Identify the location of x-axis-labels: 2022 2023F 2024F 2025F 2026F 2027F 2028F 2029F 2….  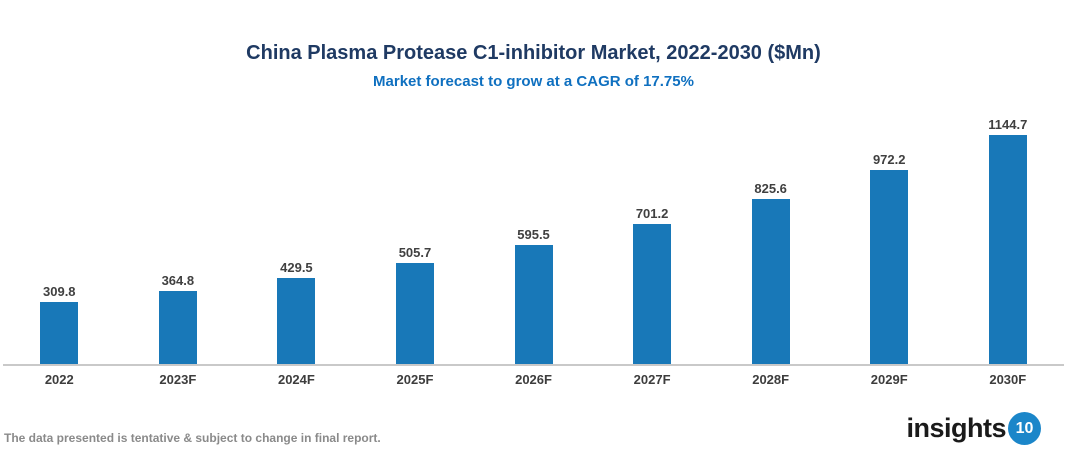
(533, 376).